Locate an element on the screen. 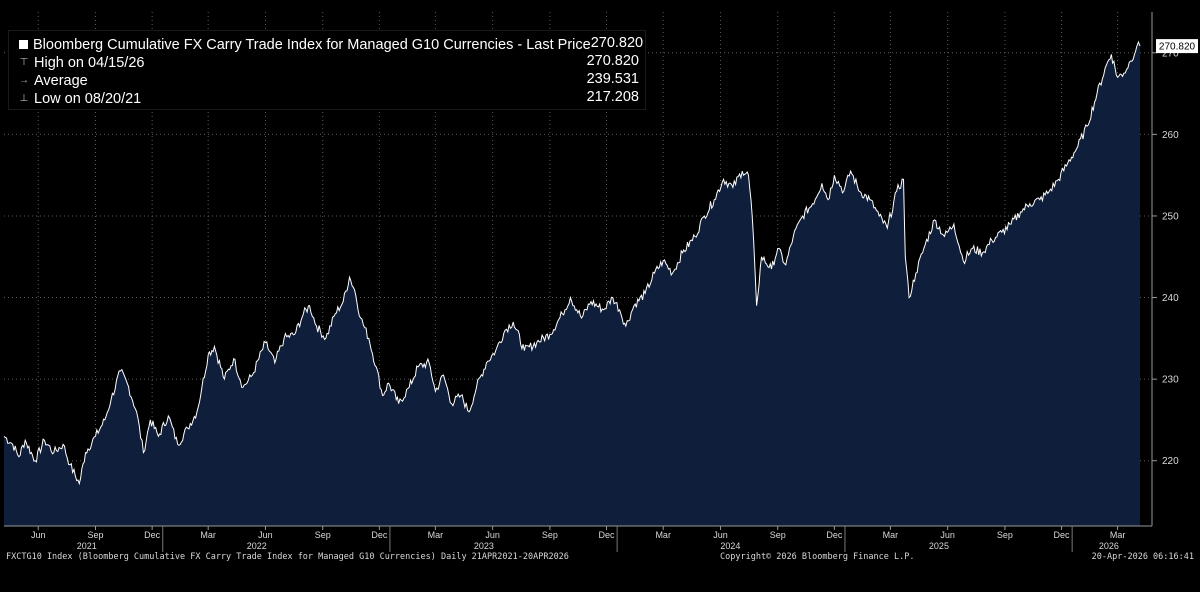 The width and height of the screenshot is (1200, 592). last-price-box is located at coordinates (1177, 46).